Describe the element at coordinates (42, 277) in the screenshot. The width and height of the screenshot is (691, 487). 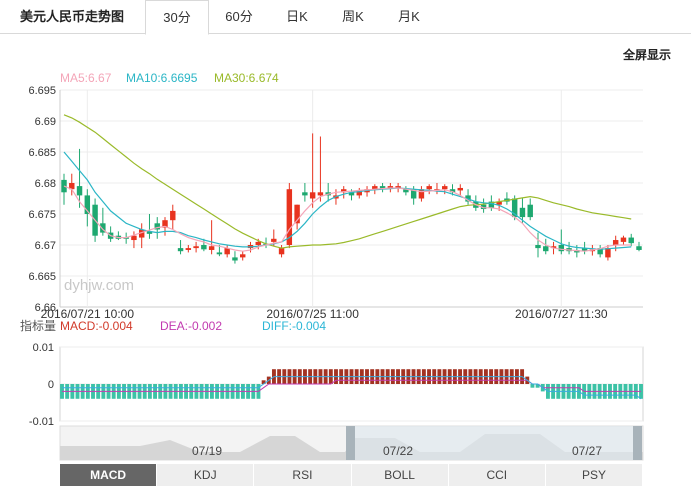
I see `price-tick-label: 6.665` at that location.